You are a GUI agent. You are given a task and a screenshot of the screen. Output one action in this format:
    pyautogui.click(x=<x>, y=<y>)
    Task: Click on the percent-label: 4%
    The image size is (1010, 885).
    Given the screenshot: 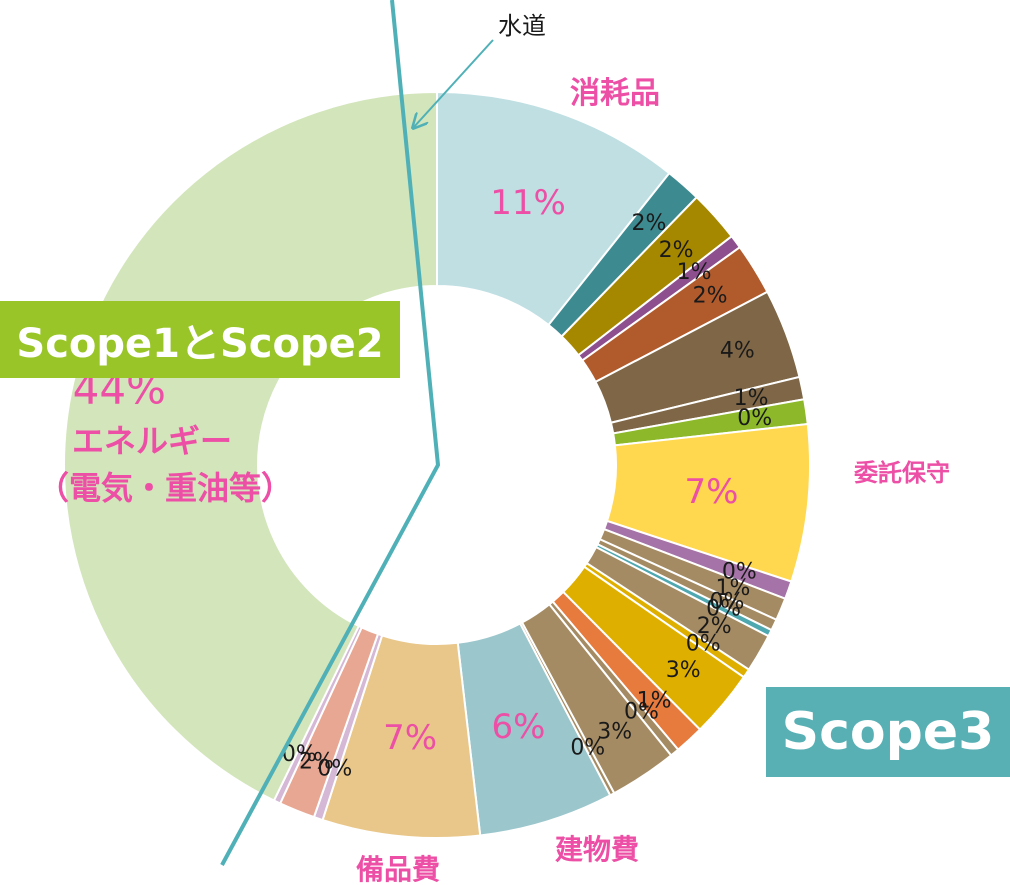 What is the action you would take?
    pyautogui.click(x=737, y=351)
    